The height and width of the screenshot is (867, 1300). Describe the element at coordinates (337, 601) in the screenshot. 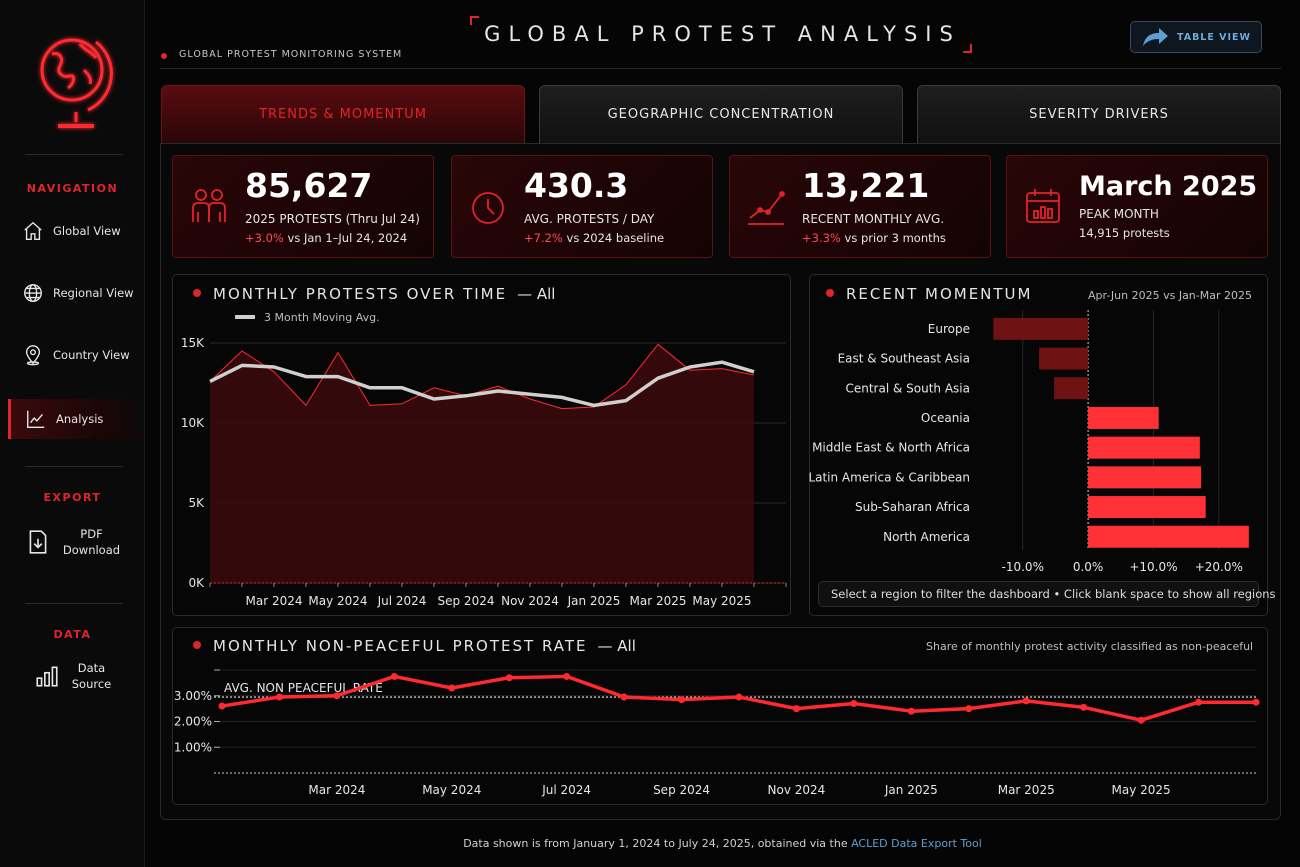

I see `x-tick-label: May 2024` at that location.